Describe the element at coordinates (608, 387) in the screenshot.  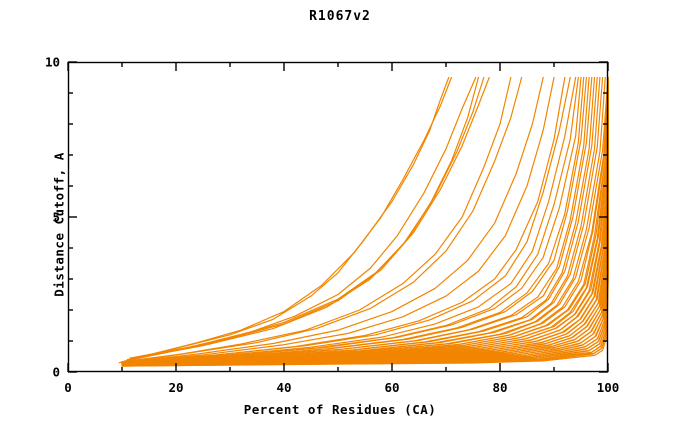
I see `x-tick-label: 100` at that location.